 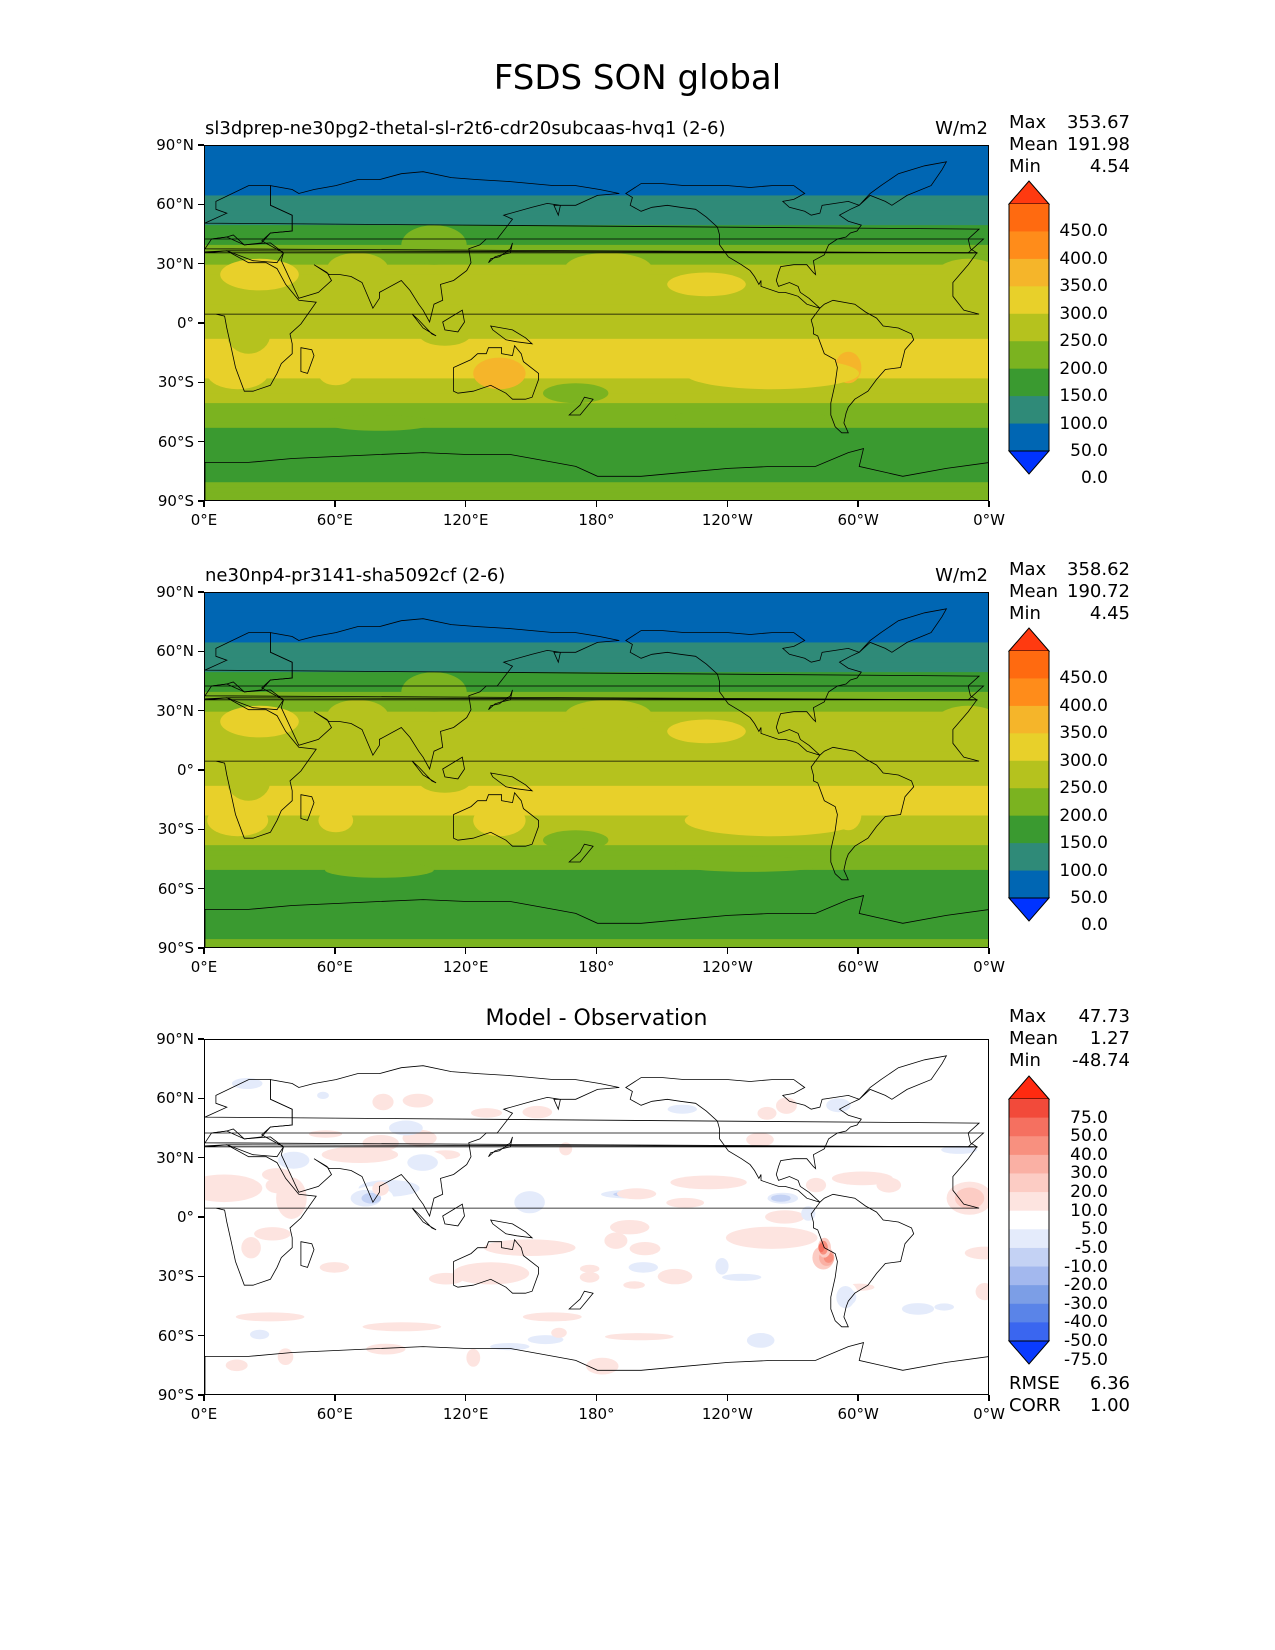 I want to click on colorbar-label: 40.0, so click(x=1089, y=1154).